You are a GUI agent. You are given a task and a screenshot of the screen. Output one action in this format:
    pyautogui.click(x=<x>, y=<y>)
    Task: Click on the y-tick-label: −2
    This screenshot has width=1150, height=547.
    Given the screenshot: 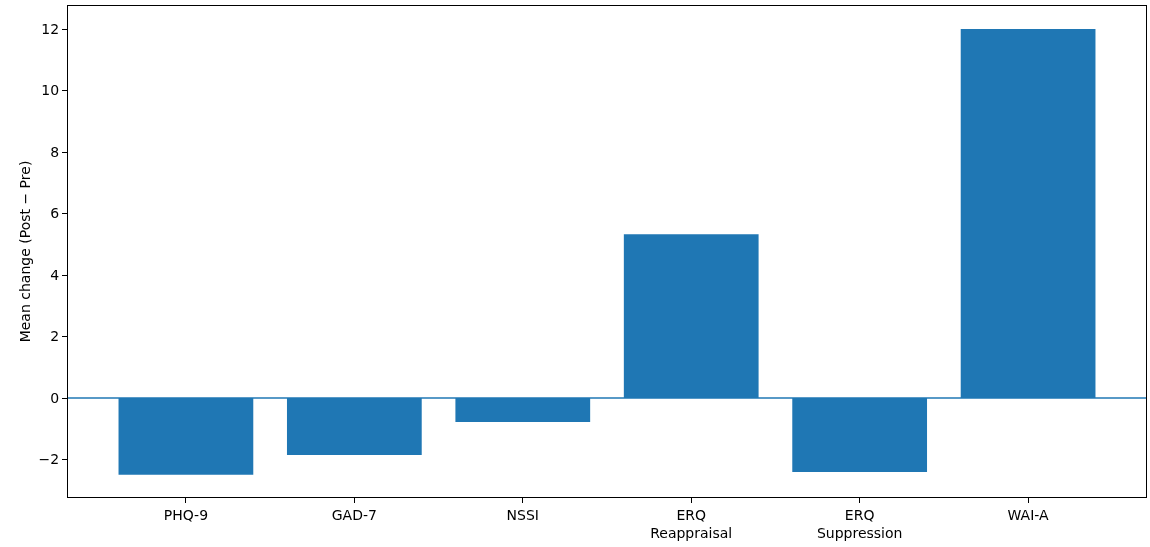 What is the action you would take?
    pyautogui.click(x=49, y=459)
    